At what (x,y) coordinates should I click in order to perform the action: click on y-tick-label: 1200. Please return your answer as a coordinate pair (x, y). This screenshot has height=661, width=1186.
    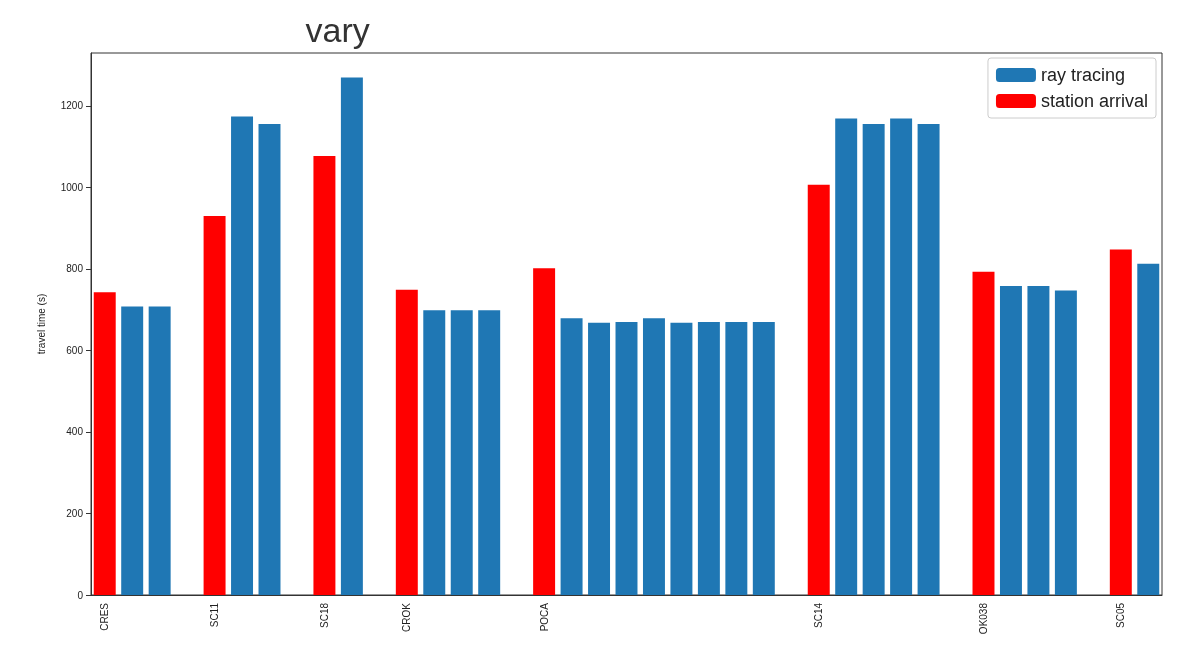
    Looking at the image, I should click on (72, 106).